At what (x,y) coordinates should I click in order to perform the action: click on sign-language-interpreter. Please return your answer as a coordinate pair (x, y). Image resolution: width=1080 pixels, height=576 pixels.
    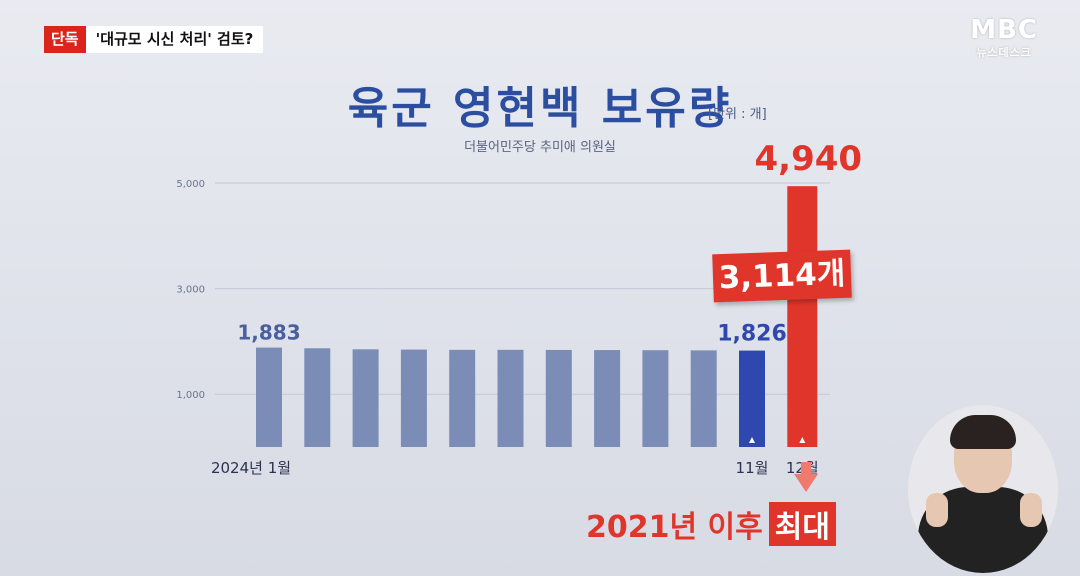
    Looking at the image, I should click on (983, 489).